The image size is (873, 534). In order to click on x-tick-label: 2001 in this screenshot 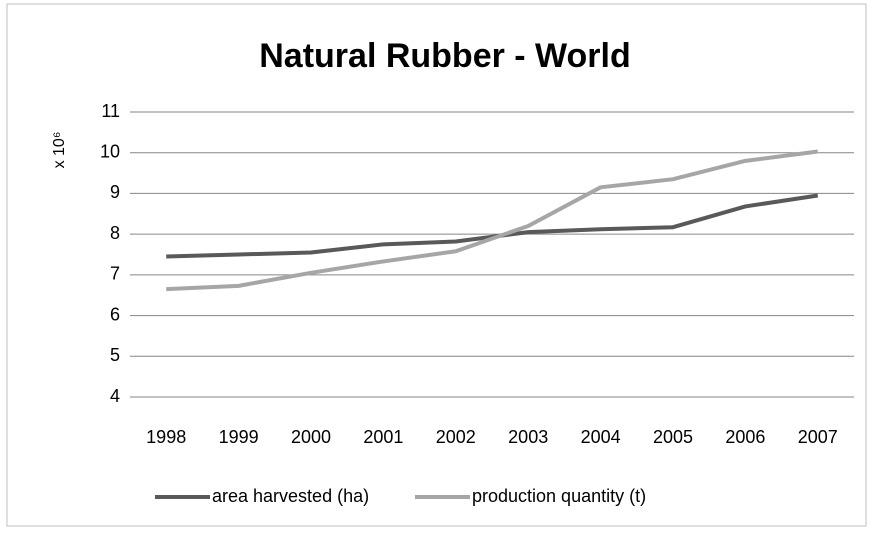, I will do `click(383, 437)`.